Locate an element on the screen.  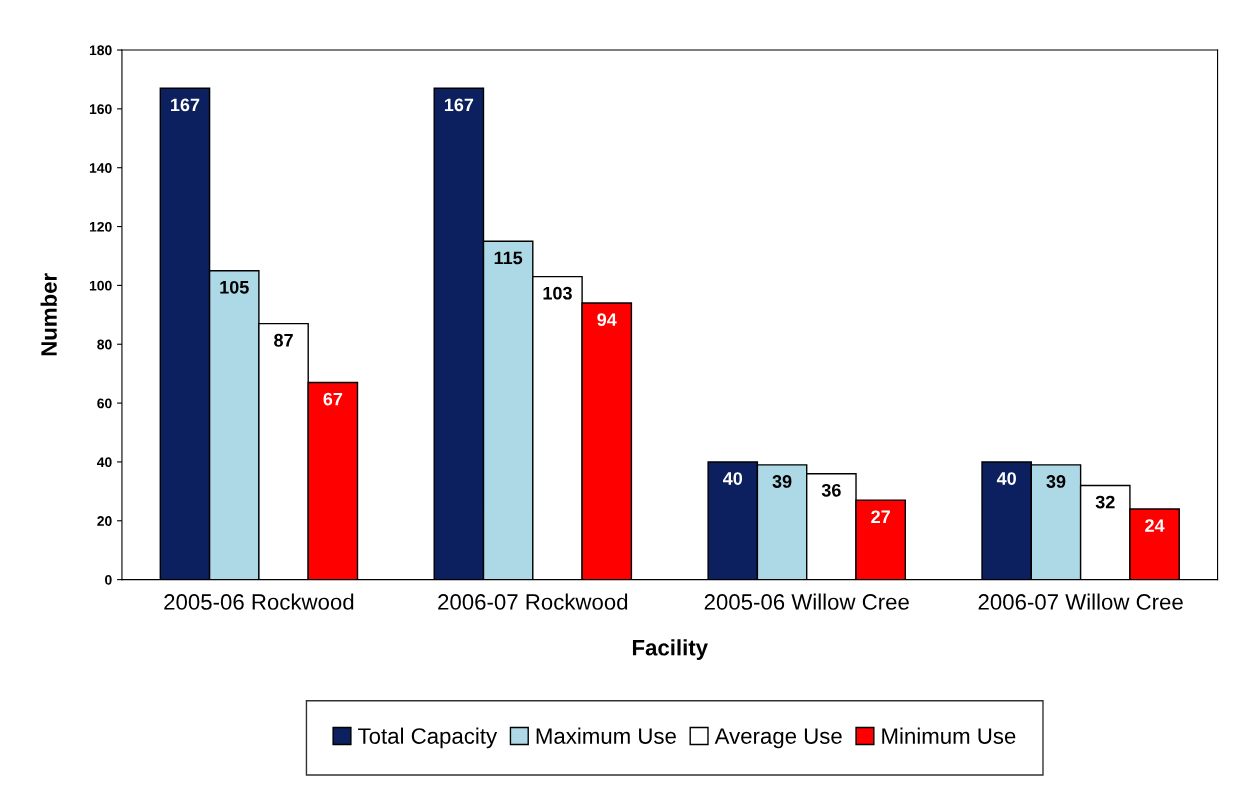
data-label: 67 is located at coordinates (333, 399).